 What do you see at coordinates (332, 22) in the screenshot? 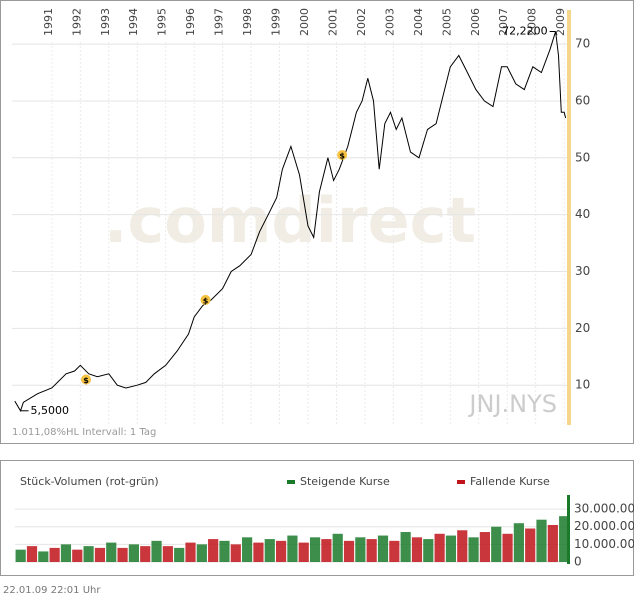
I see `x-tick-label: 2001` at bounding box center [332, 22].